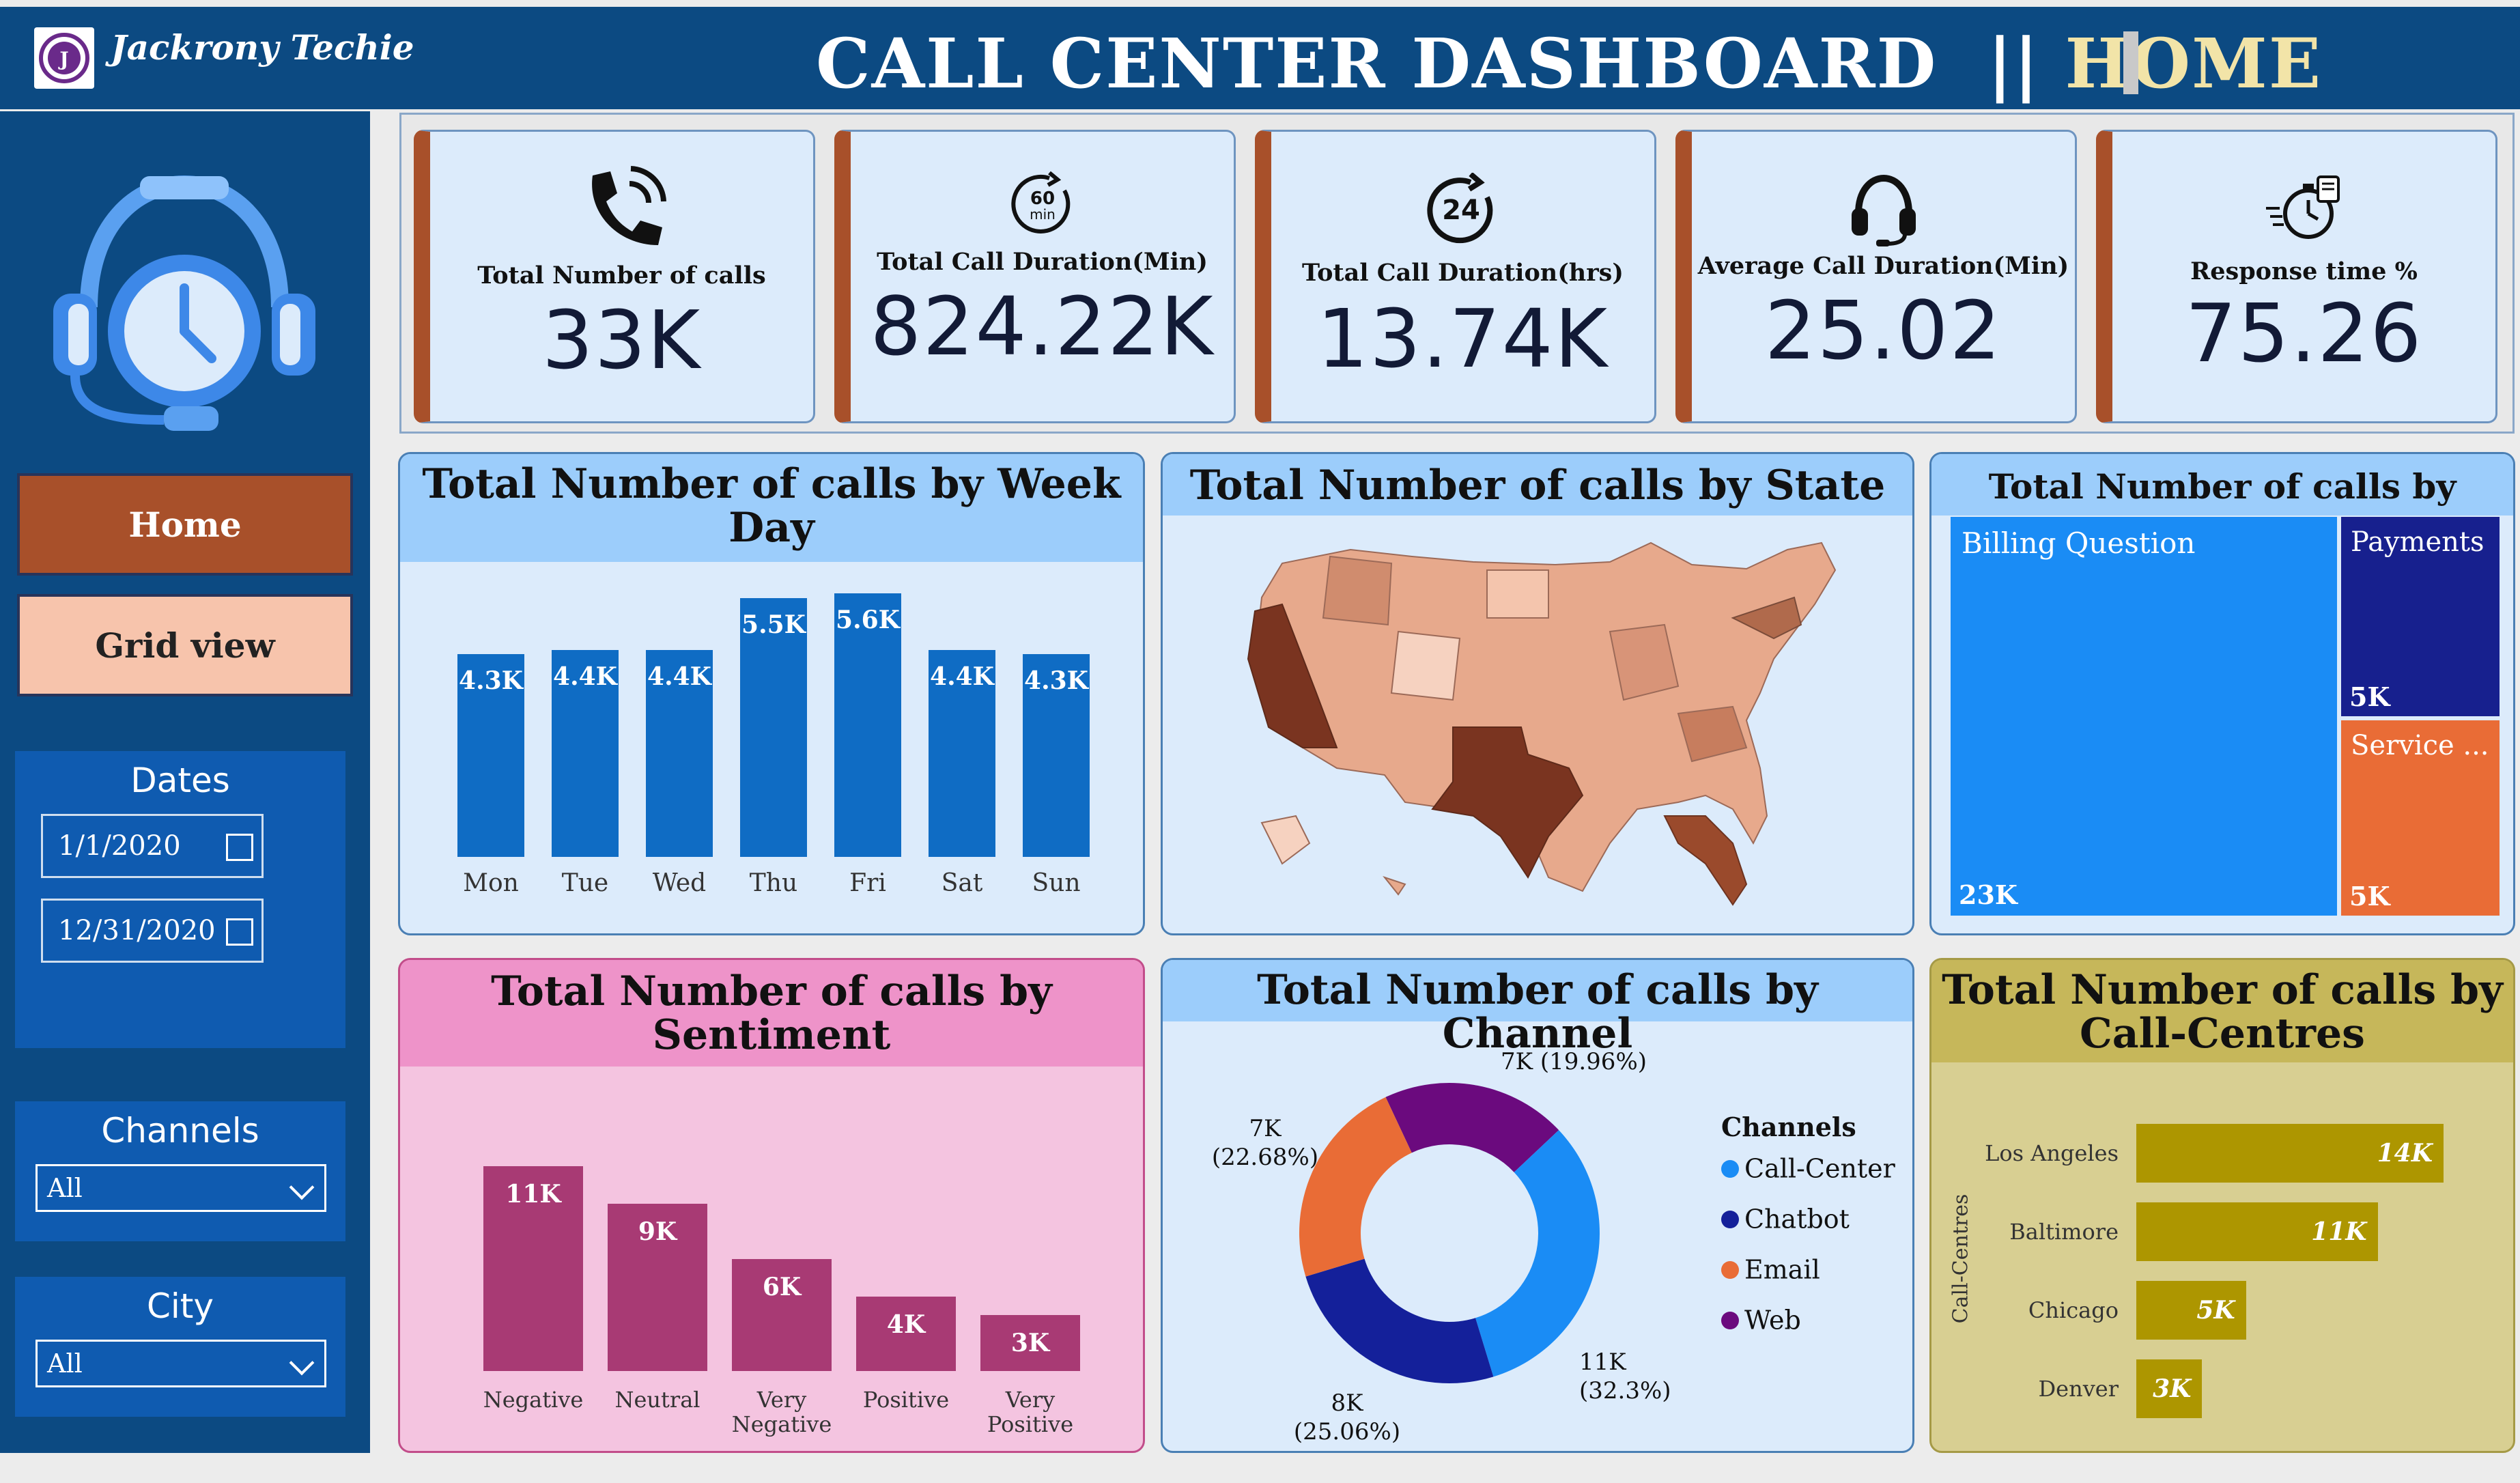  Describe the element at coordinates (621, 275) in the screenshot. I see `kpi-label: Total Number of calls` at that location.